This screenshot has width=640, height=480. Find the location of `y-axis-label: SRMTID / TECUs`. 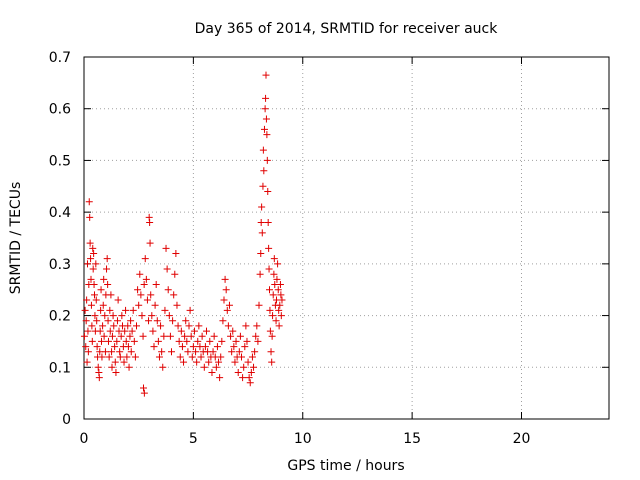

y-axis-label: SRMTID / TECUs is located at coordinates (16, 238).